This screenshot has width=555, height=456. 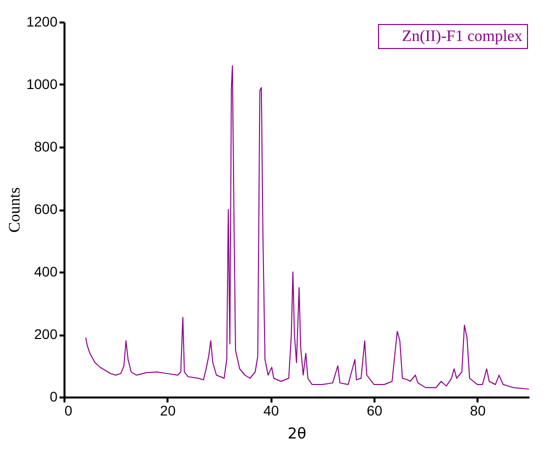 I want to click on y-tick-label: 0, so click(x=54, y=396).